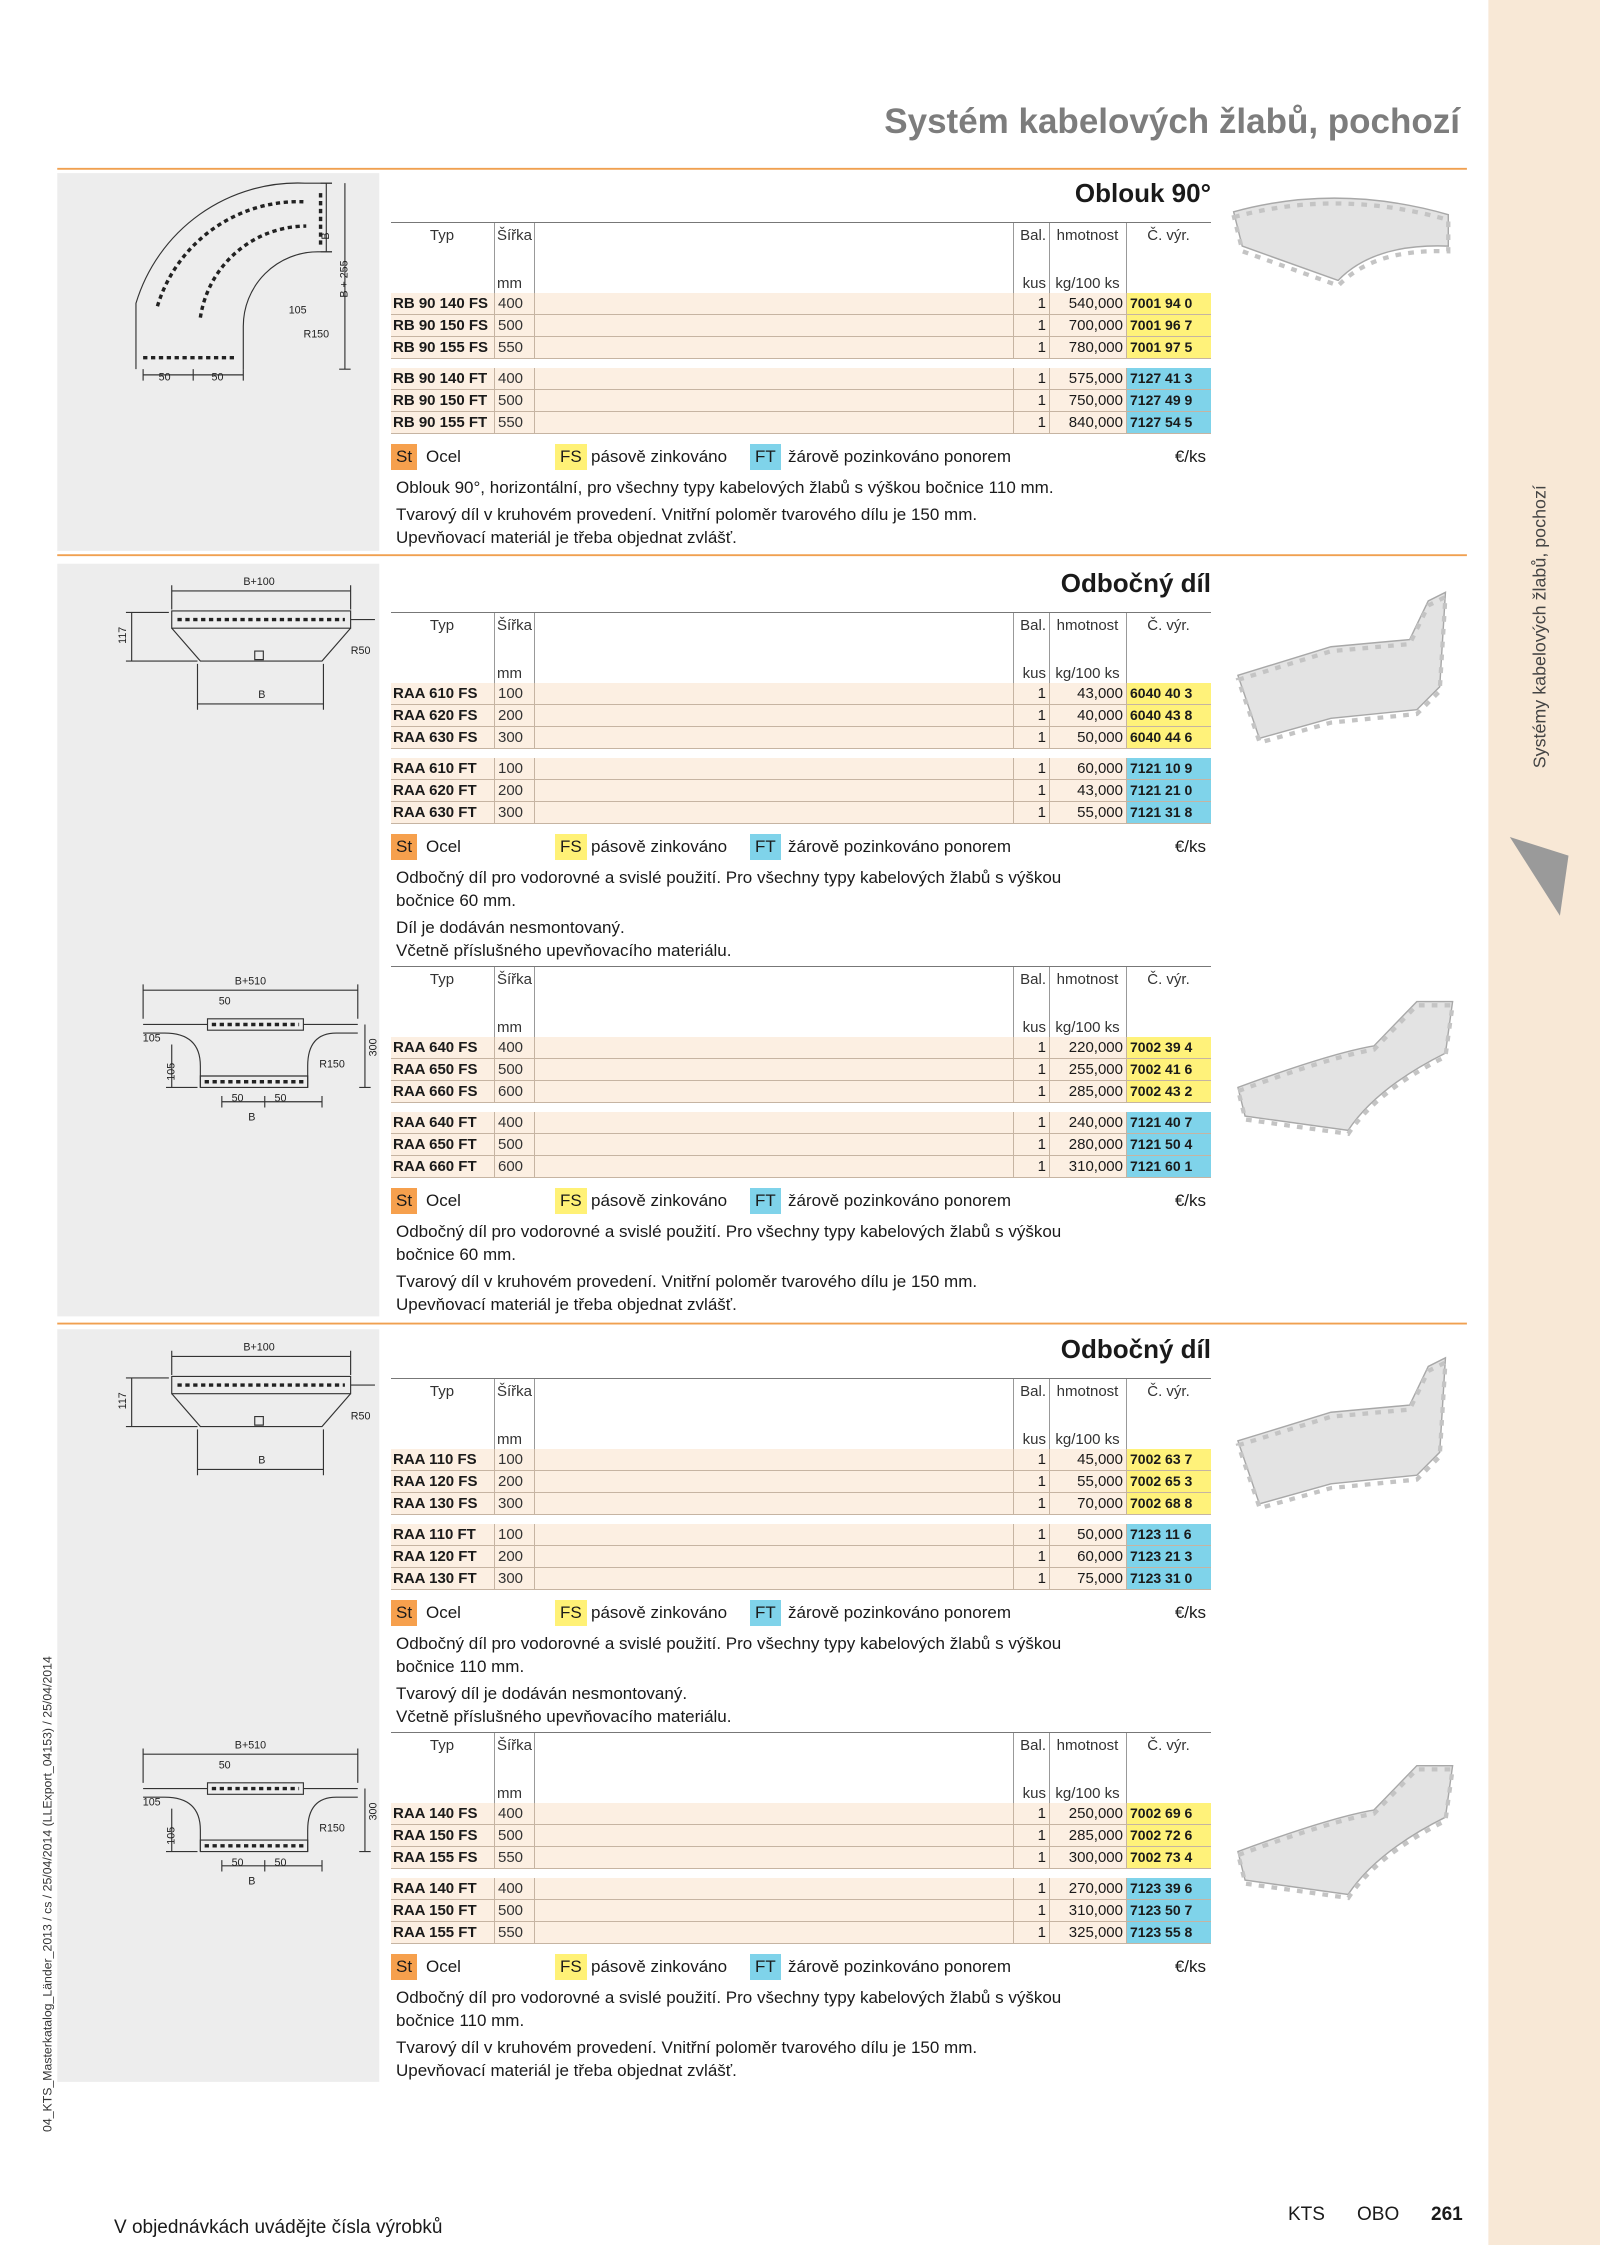 The width and height of the screenshot is (1600, 2245). Describe the element at coordinates (1087, 1092) in the screenshot. I see `weight: 285,000` at that location.